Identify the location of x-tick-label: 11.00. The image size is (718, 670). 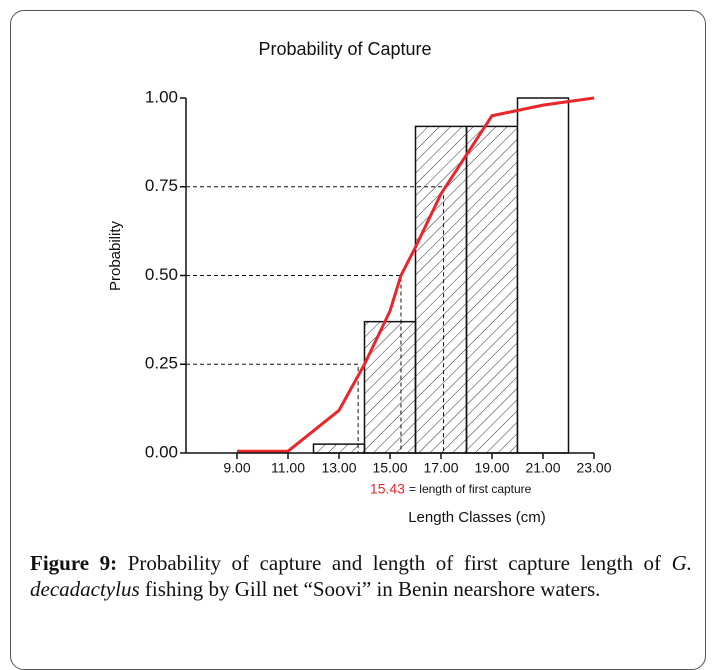
(288, 468).